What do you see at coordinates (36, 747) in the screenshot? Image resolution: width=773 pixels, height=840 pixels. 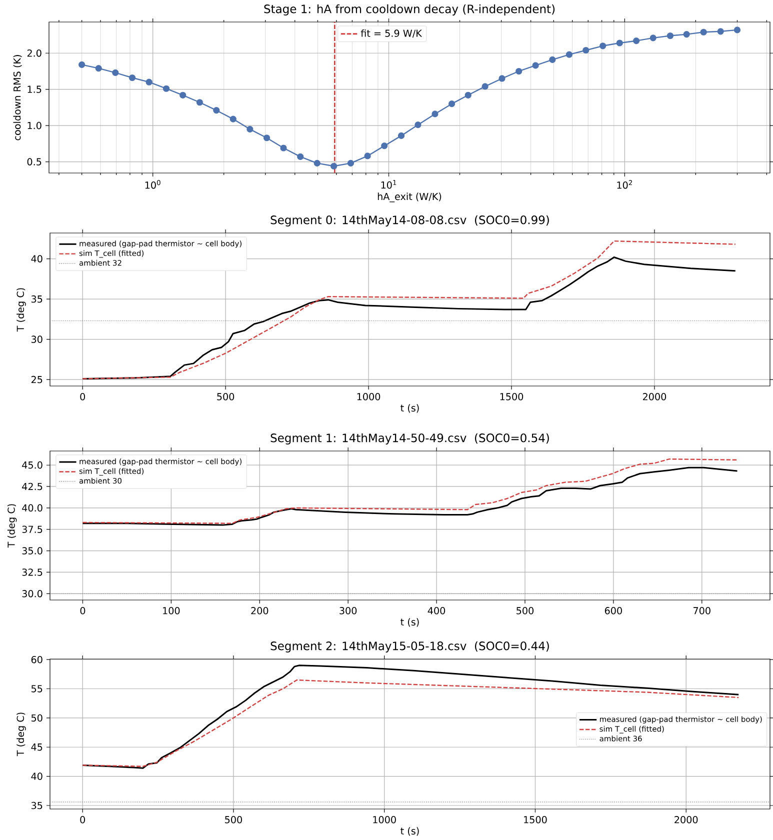 I see `y-tick-label: 45` at bounding box center [36, 747].